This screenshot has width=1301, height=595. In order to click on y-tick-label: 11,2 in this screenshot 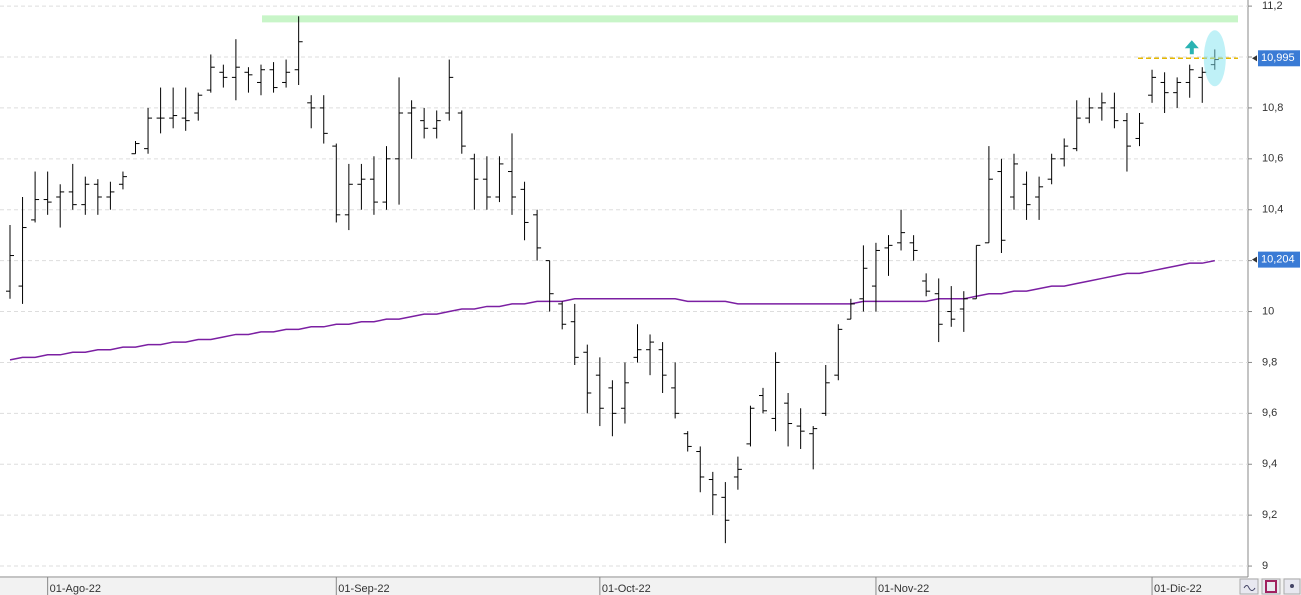, I will do `click(1272, 6)`.